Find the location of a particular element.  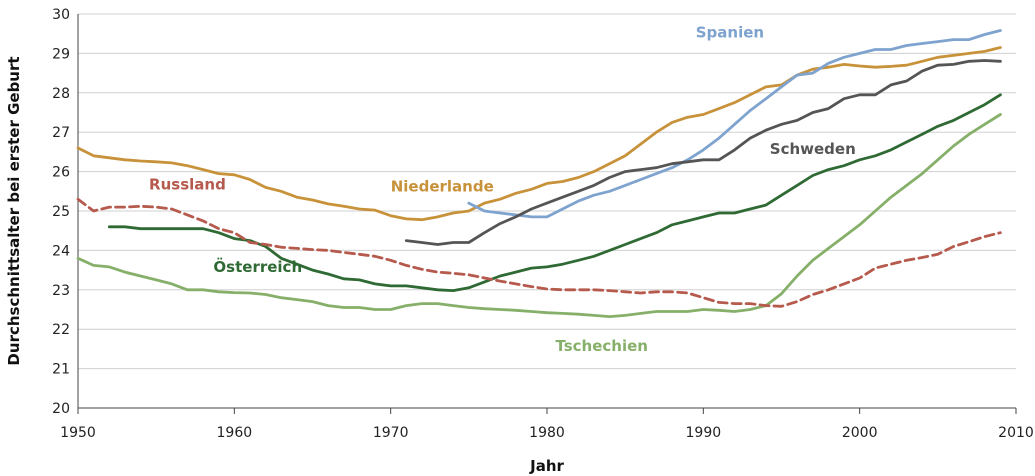

y-tick-label: 23 is located at coordinates (61, 291).